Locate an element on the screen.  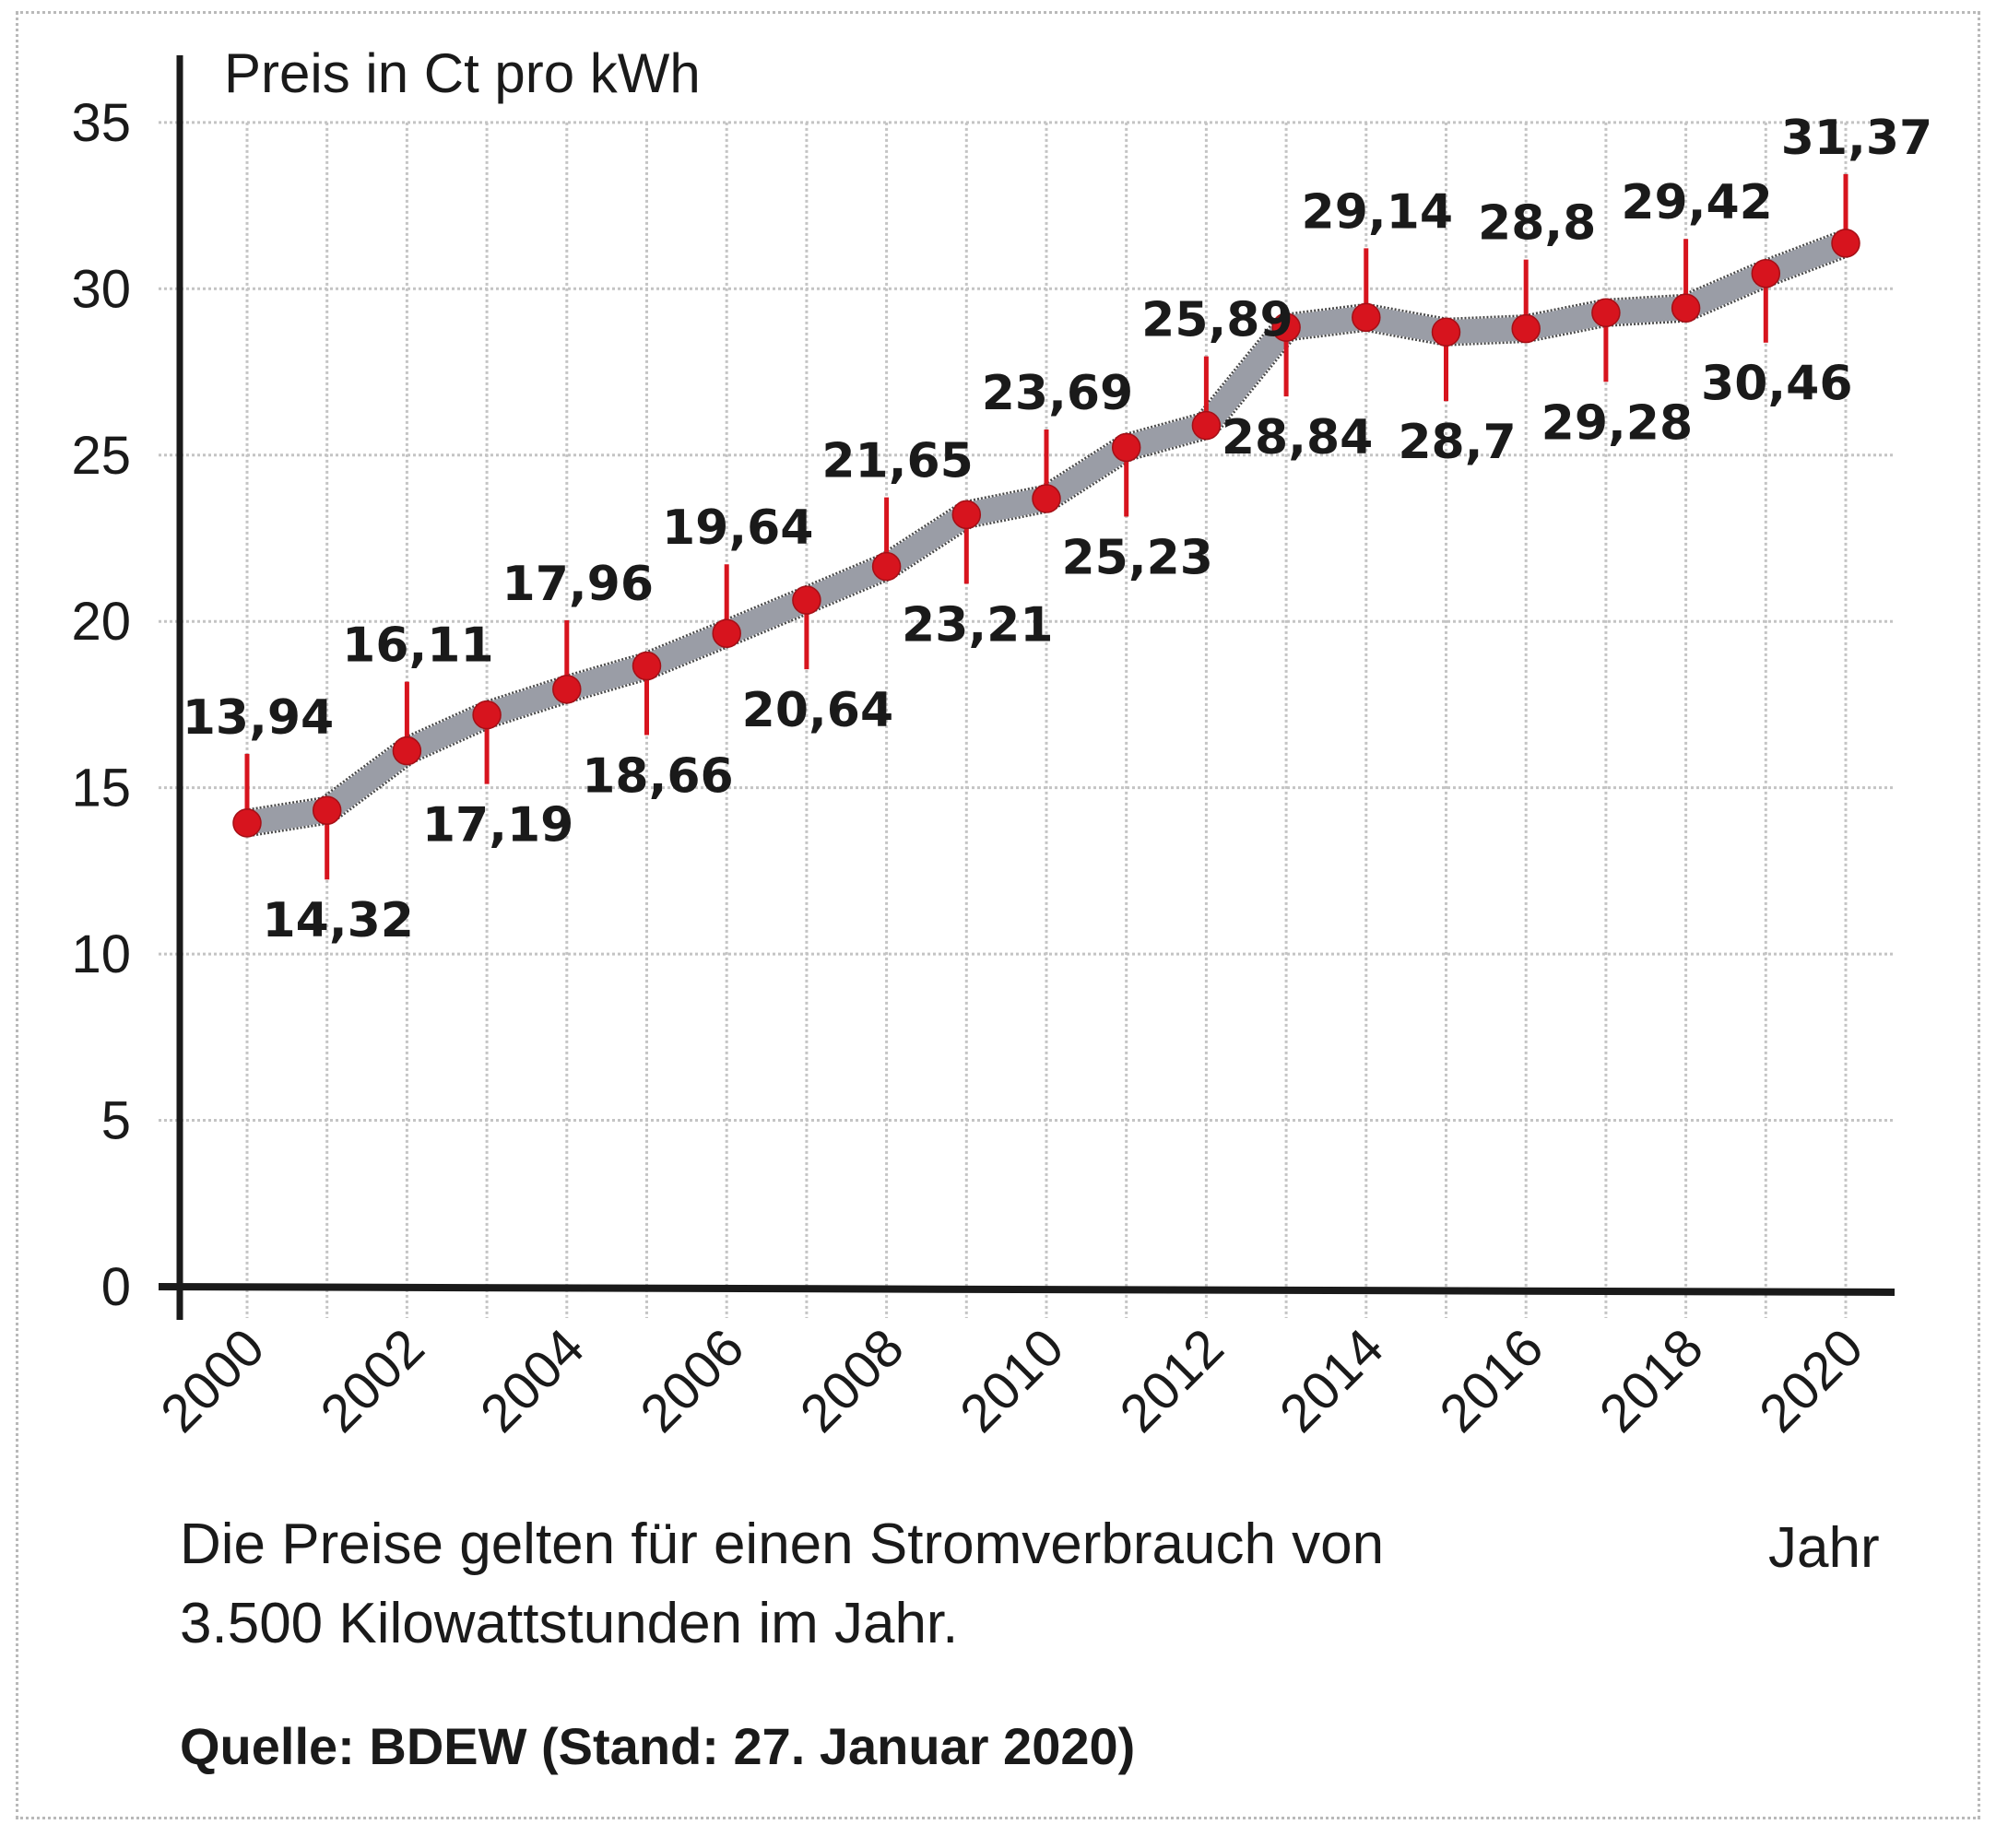
y-tick-label: 10 is located at coordinates (101, 954).